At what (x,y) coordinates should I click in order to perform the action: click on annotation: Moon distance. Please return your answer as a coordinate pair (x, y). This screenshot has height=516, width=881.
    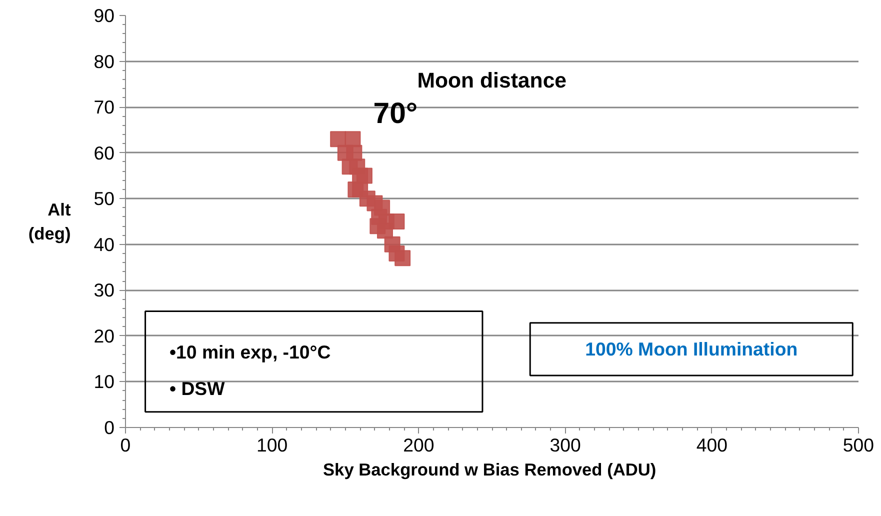
    Looking at the image, I should click on (492, 80).